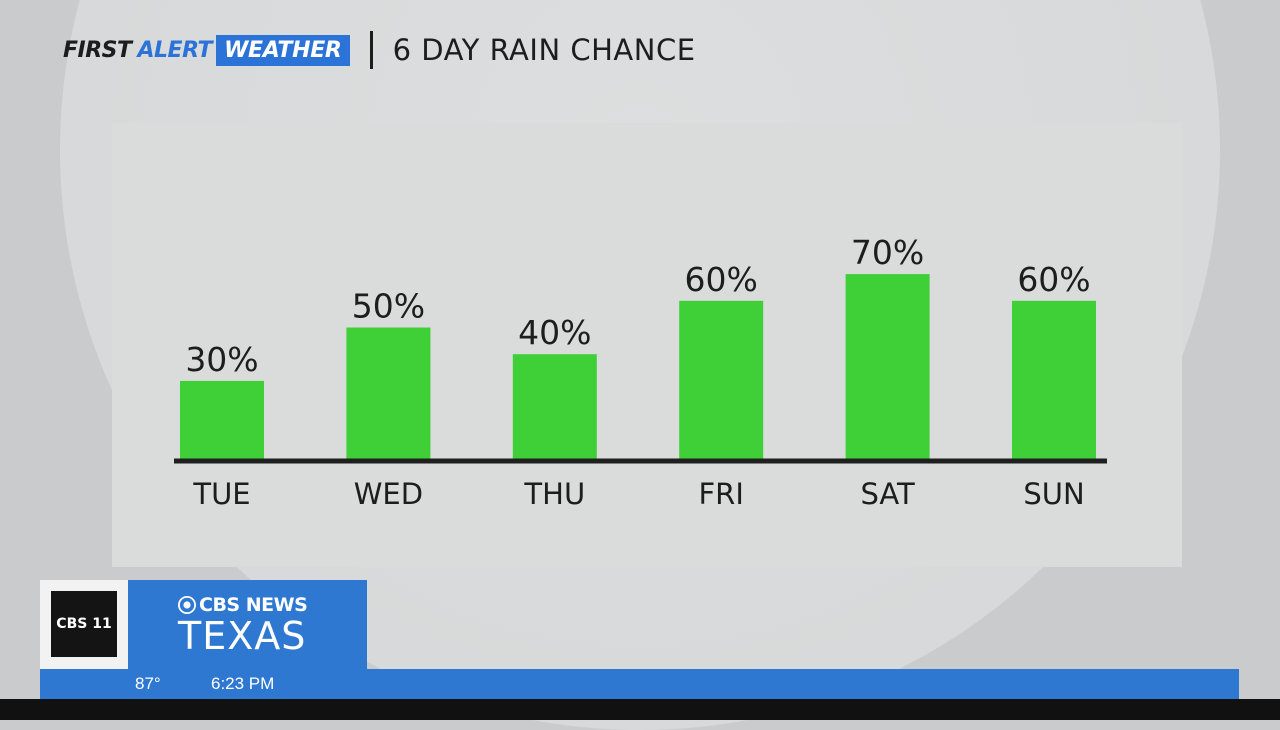  Describe the element at coordinates (721, 380) in the screenshot. I see `bar-fri` at that location.